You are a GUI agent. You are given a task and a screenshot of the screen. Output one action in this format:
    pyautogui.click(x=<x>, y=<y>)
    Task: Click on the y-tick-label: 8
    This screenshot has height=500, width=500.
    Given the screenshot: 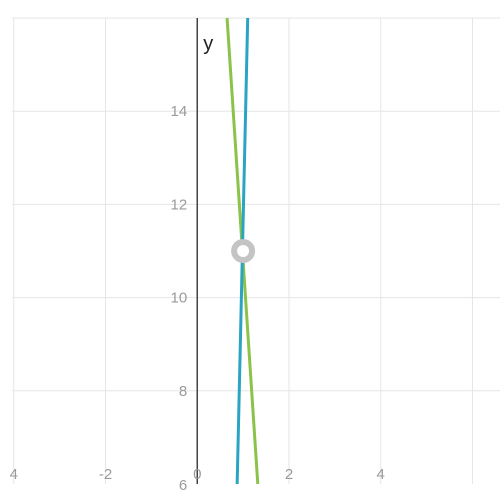 What is the action you would take?
    pyautogui.click(x=183, y=391)
    